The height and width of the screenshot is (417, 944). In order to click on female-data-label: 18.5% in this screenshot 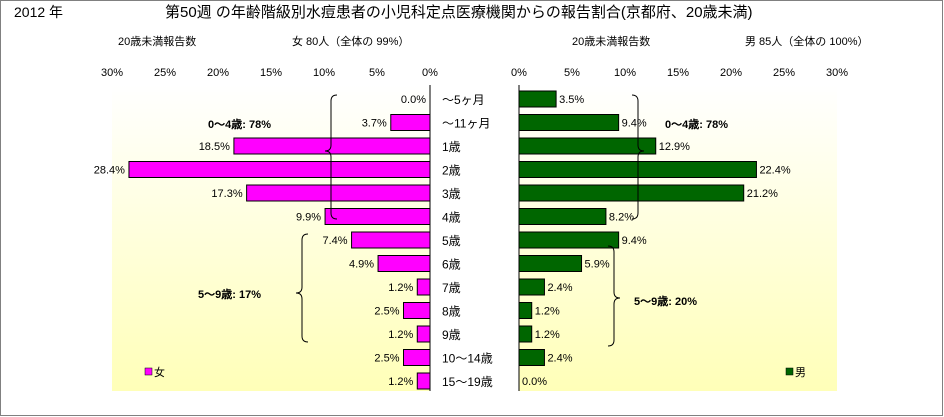, I will do `click(214, 147)`.